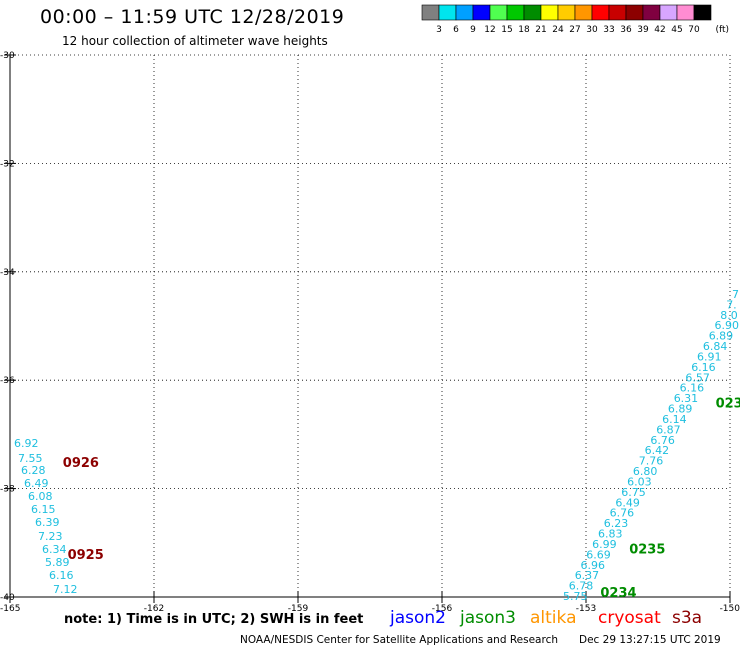 This screenshot has height=650, width=740. I want to click on lat-tick-label: -36, so click(7, 381).